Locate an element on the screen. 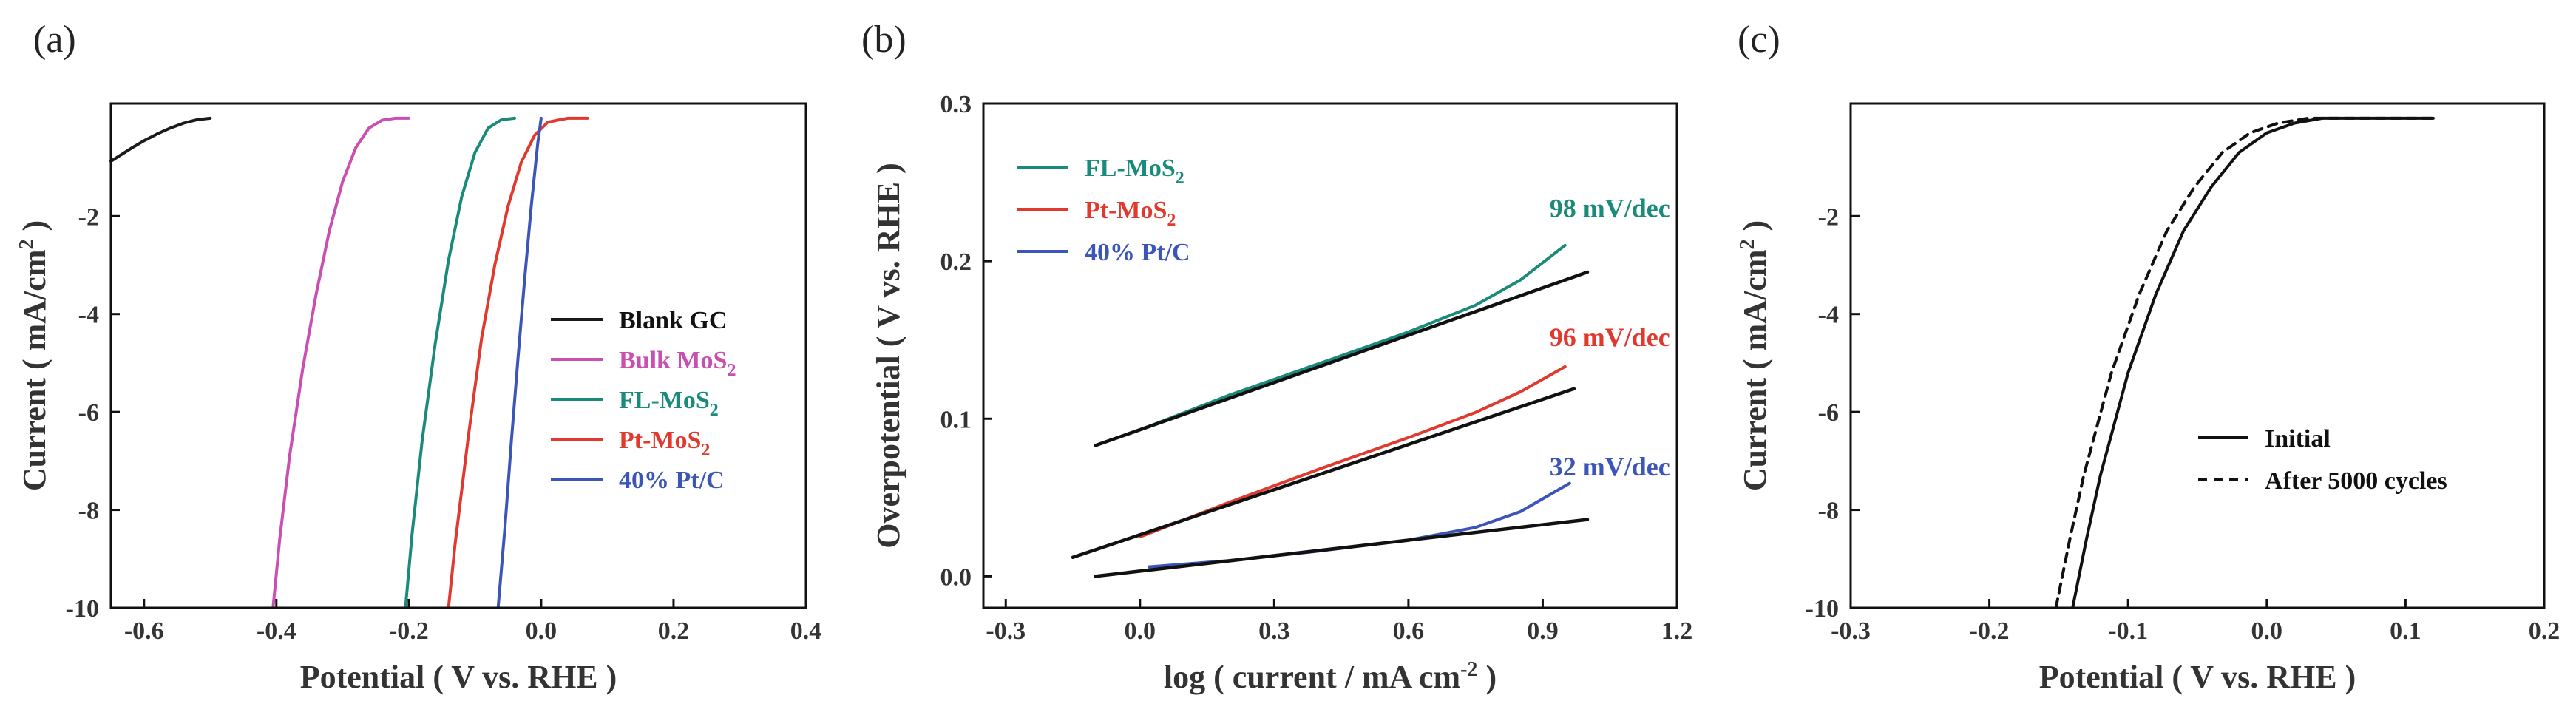  panel-label: (c) is located at coordinates (1759, 39).